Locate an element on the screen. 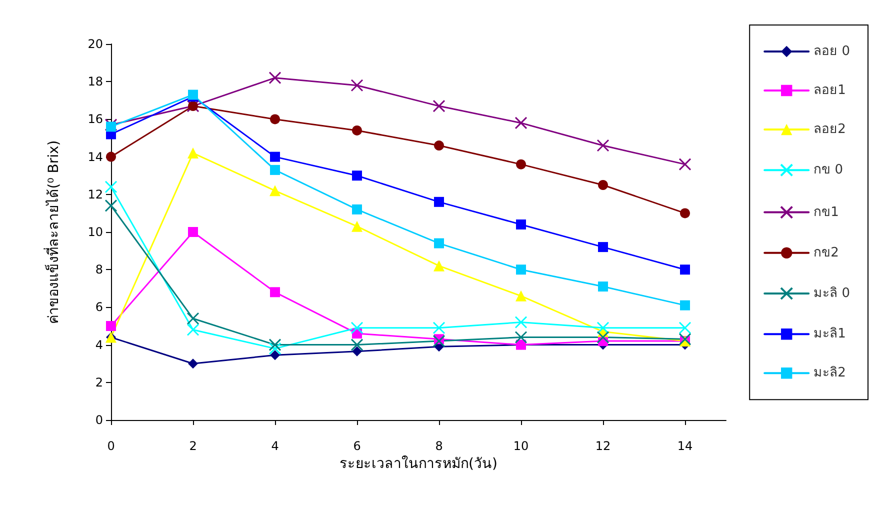 The height and width of the screenshot is (506, 892). y-tick-label: 14 is located at coordinates (95, 157).